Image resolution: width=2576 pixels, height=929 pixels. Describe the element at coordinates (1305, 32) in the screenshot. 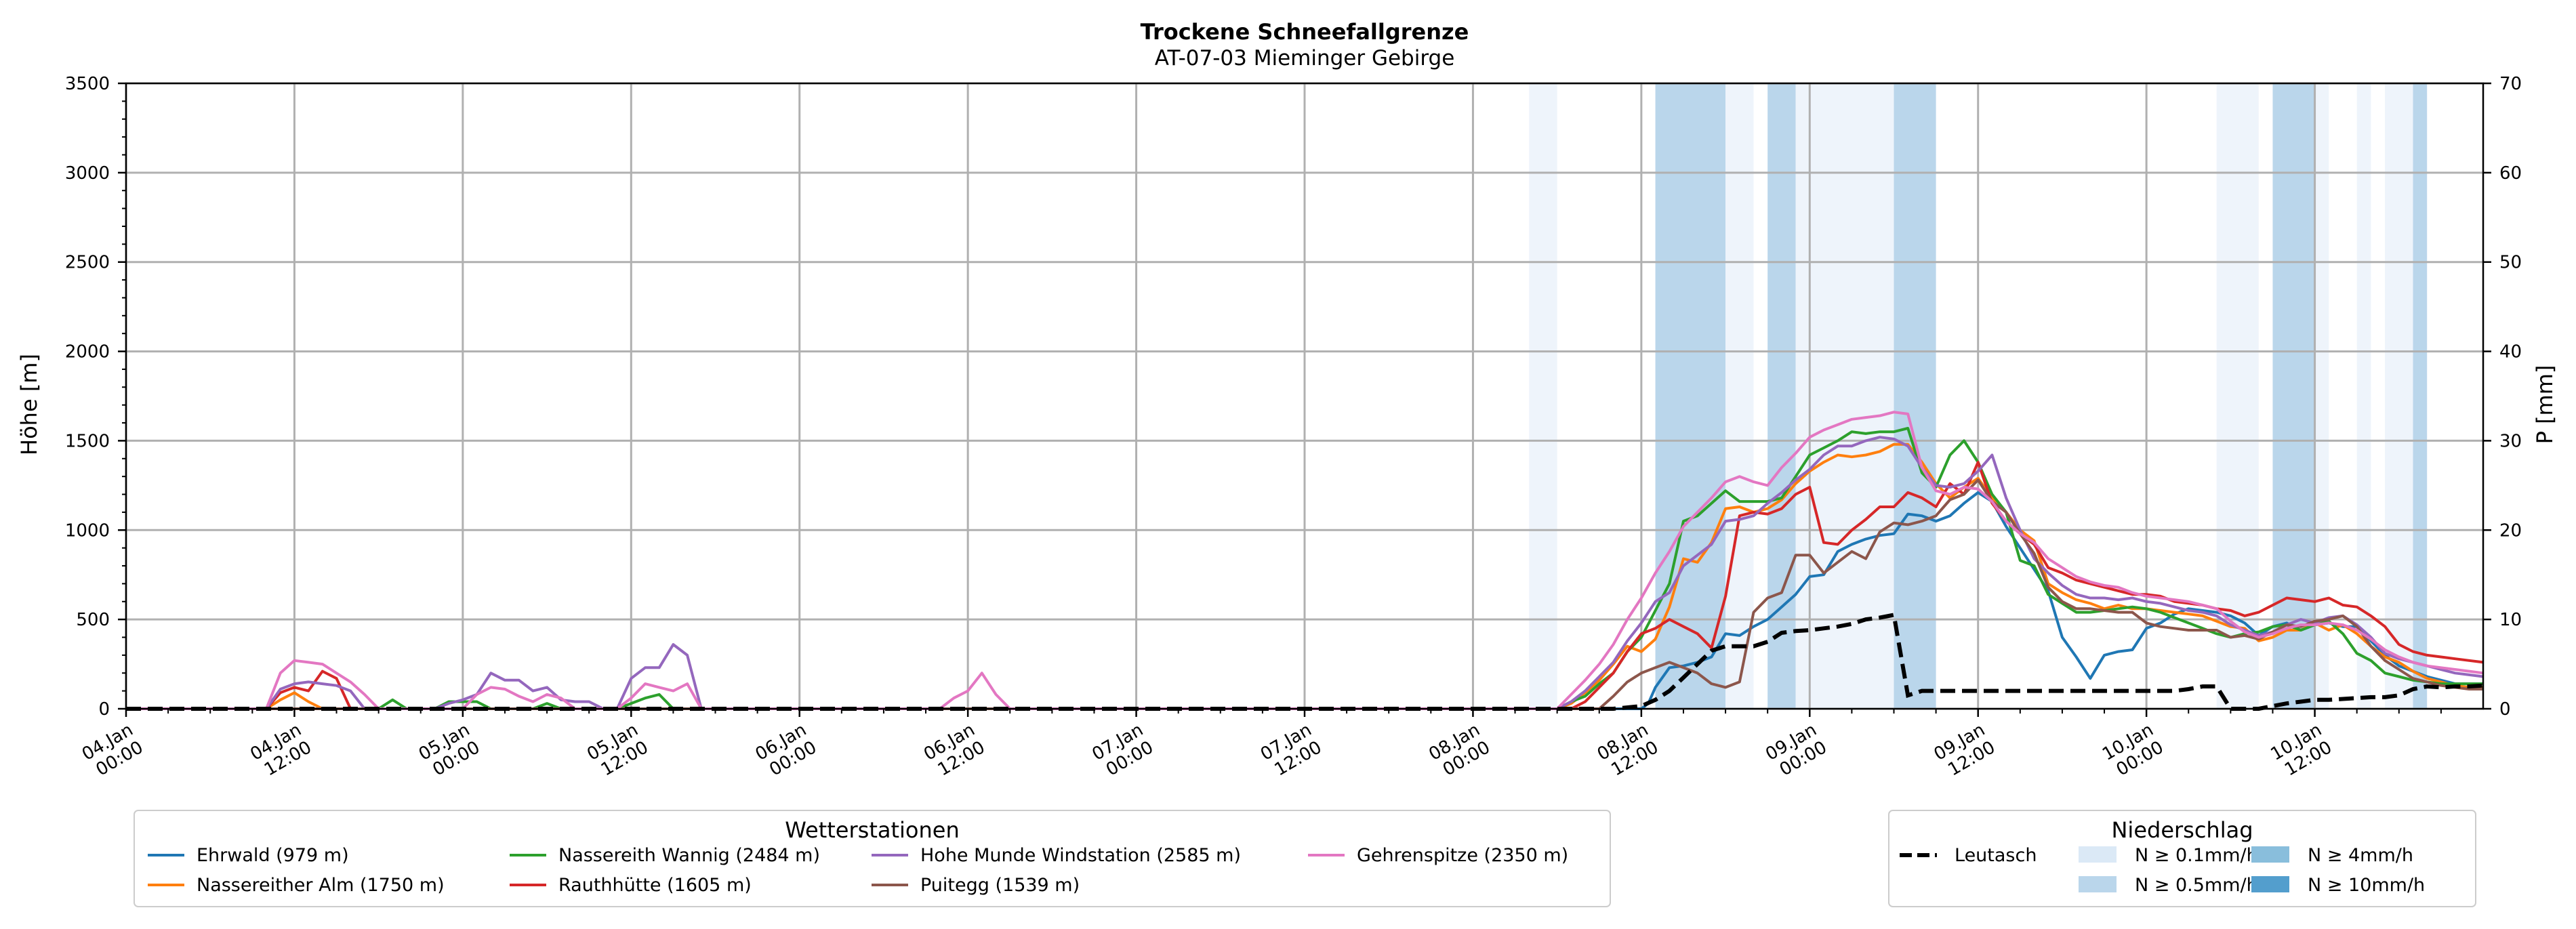

I see `chart-title: Trockene Schneefallgrenze` at that location.